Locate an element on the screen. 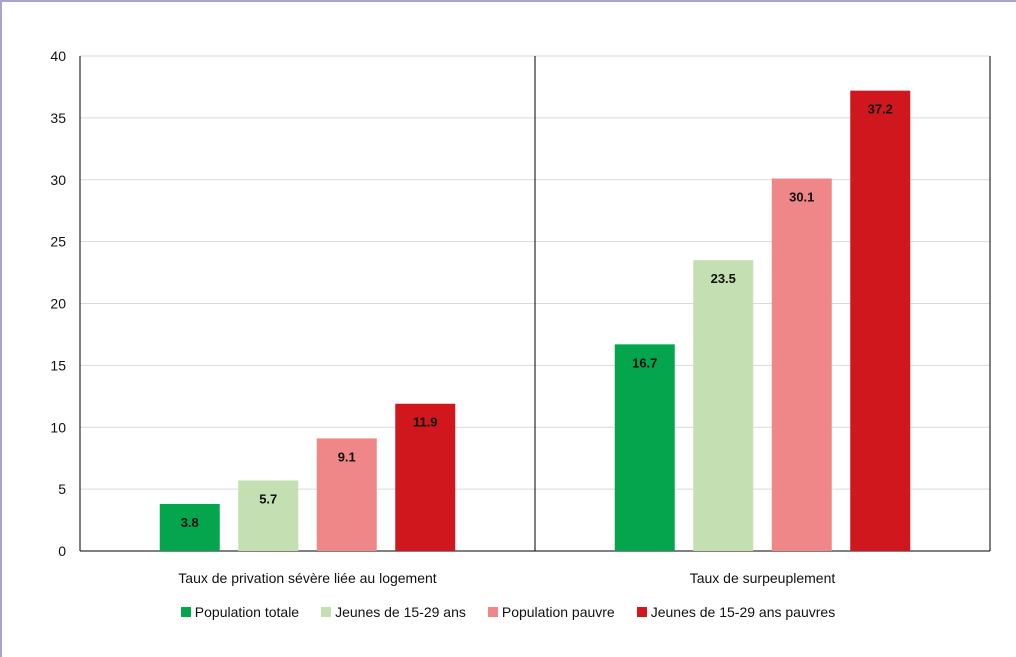  y-tick-label: 20 is located at coordinates (58, 304).